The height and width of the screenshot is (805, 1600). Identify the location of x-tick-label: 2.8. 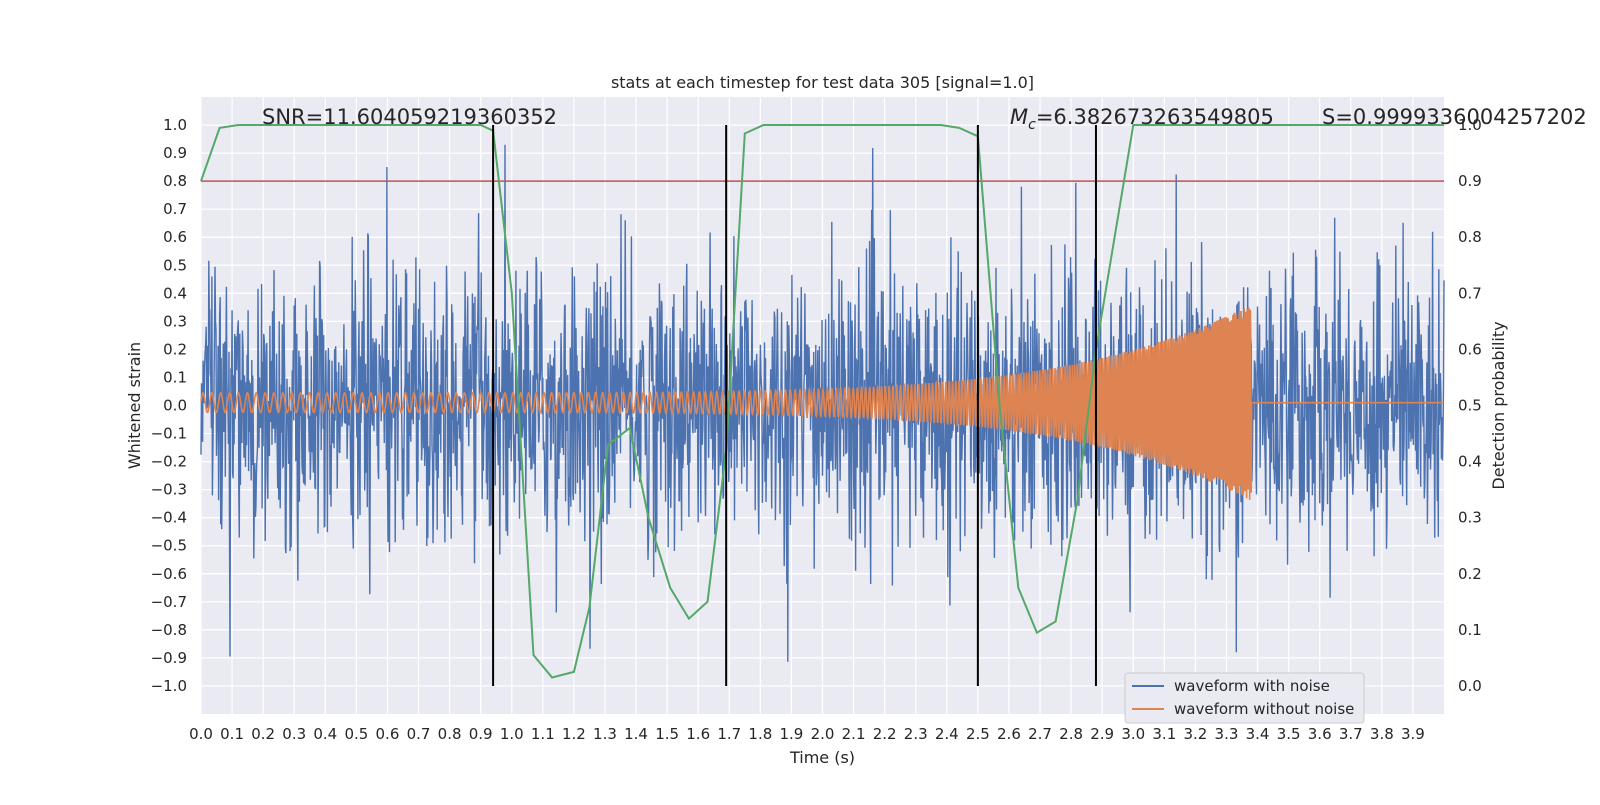
(1071, 734).